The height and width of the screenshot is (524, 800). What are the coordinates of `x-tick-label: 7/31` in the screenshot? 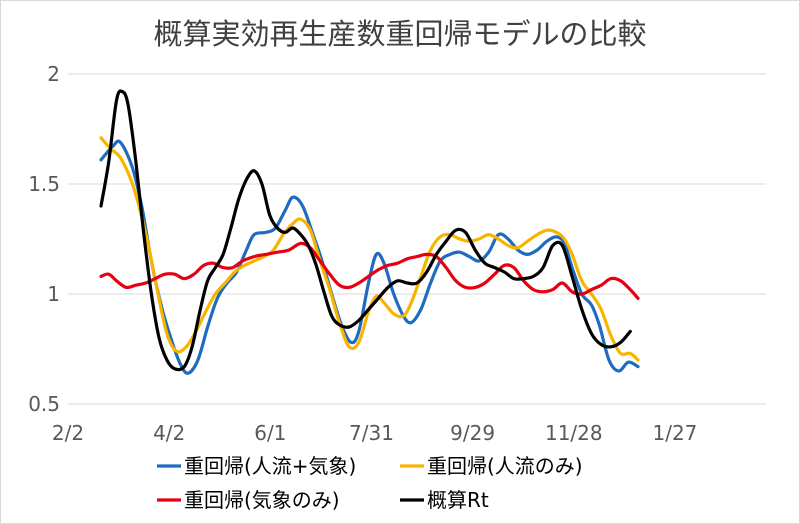 It's located at (371, 433).